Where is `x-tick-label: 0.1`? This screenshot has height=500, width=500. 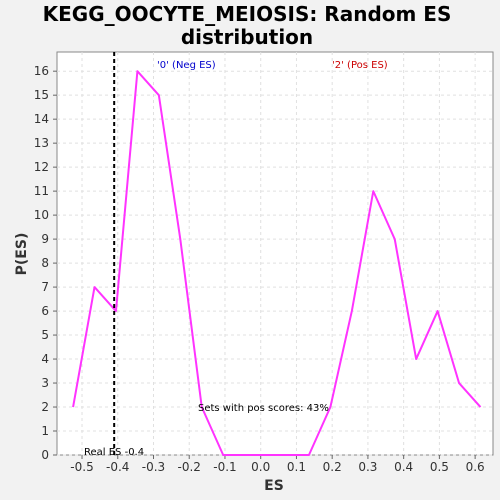 x-tick-label: 0.1 is located at coordinates (296, 467).